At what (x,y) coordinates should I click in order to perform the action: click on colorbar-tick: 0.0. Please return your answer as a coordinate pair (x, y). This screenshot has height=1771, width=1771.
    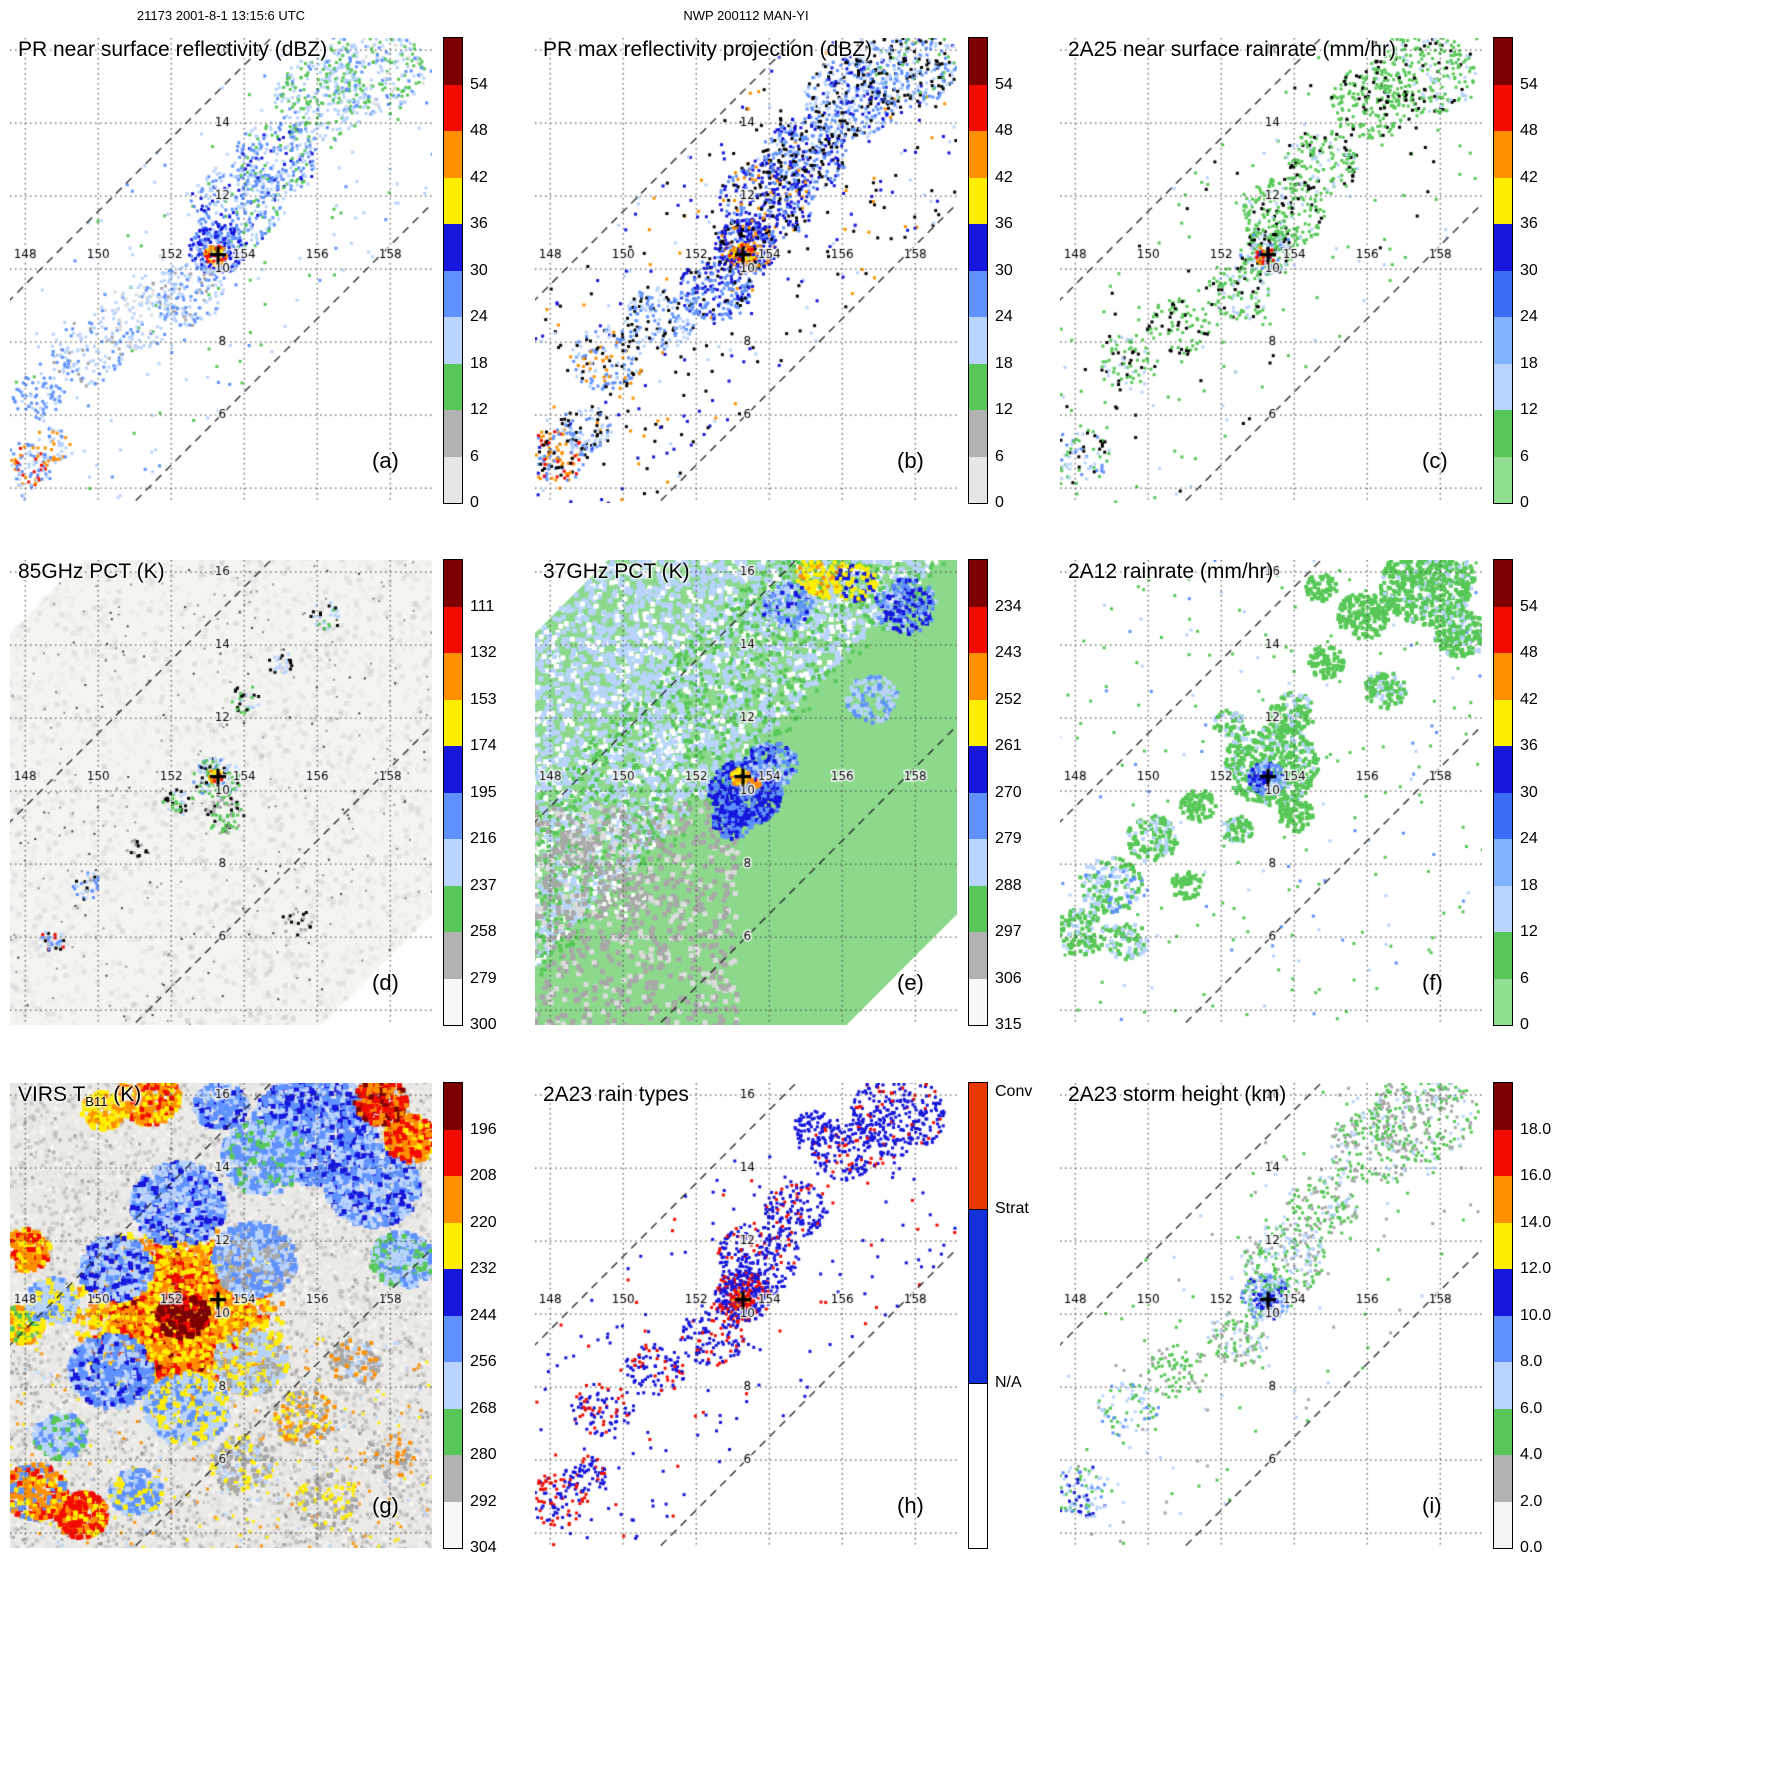
    Looking at the image, I should click on (1531, 1547).